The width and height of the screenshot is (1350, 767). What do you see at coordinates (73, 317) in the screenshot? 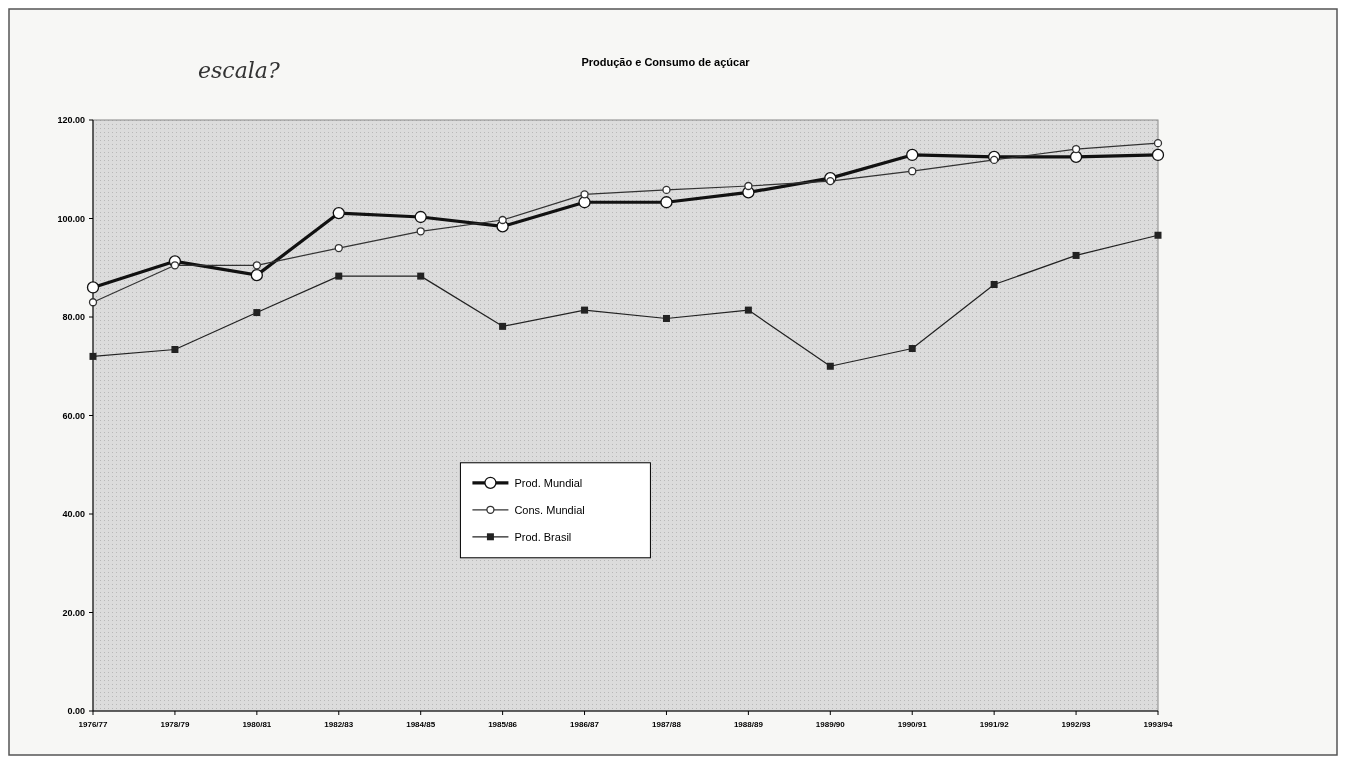
I see `y-tick-label: 80.00` at bounding box center [73, 317].